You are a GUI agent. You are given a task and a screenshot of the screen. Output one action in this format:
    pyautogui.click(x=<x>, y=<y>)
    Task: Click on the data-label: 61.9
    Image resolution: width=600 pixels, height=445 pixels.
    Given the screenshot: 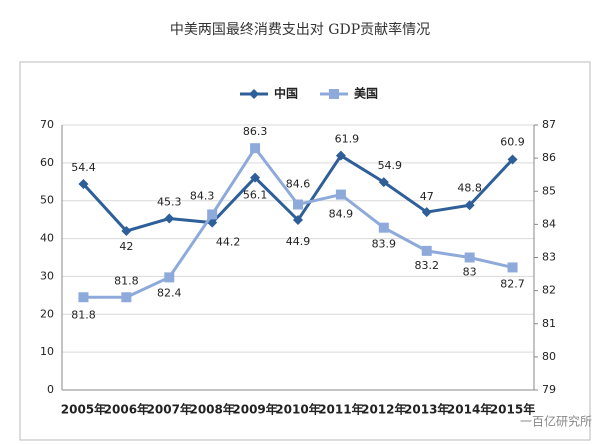 What is the action you would take?
    pyautogui.click(x=347, y=139)
    